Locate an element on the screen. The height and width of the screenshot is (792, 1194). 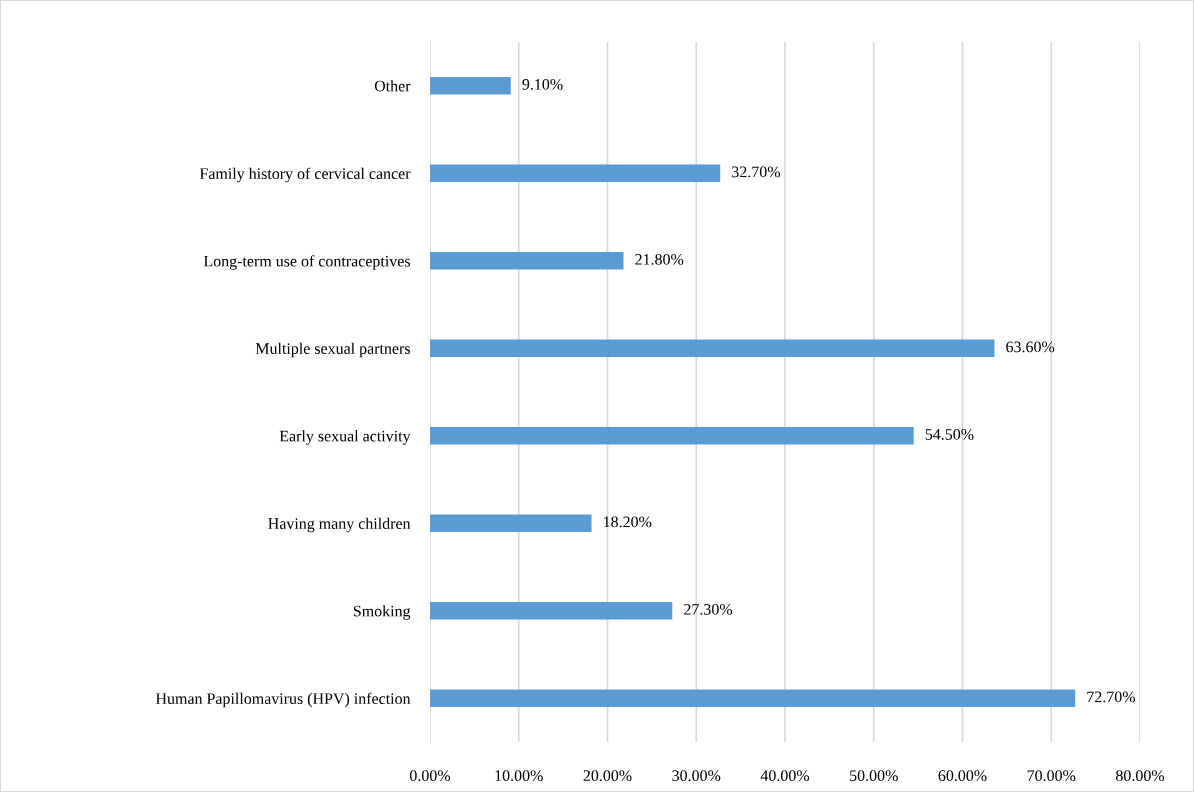
data-label: 18.20% is located at coordinates (628, 522).